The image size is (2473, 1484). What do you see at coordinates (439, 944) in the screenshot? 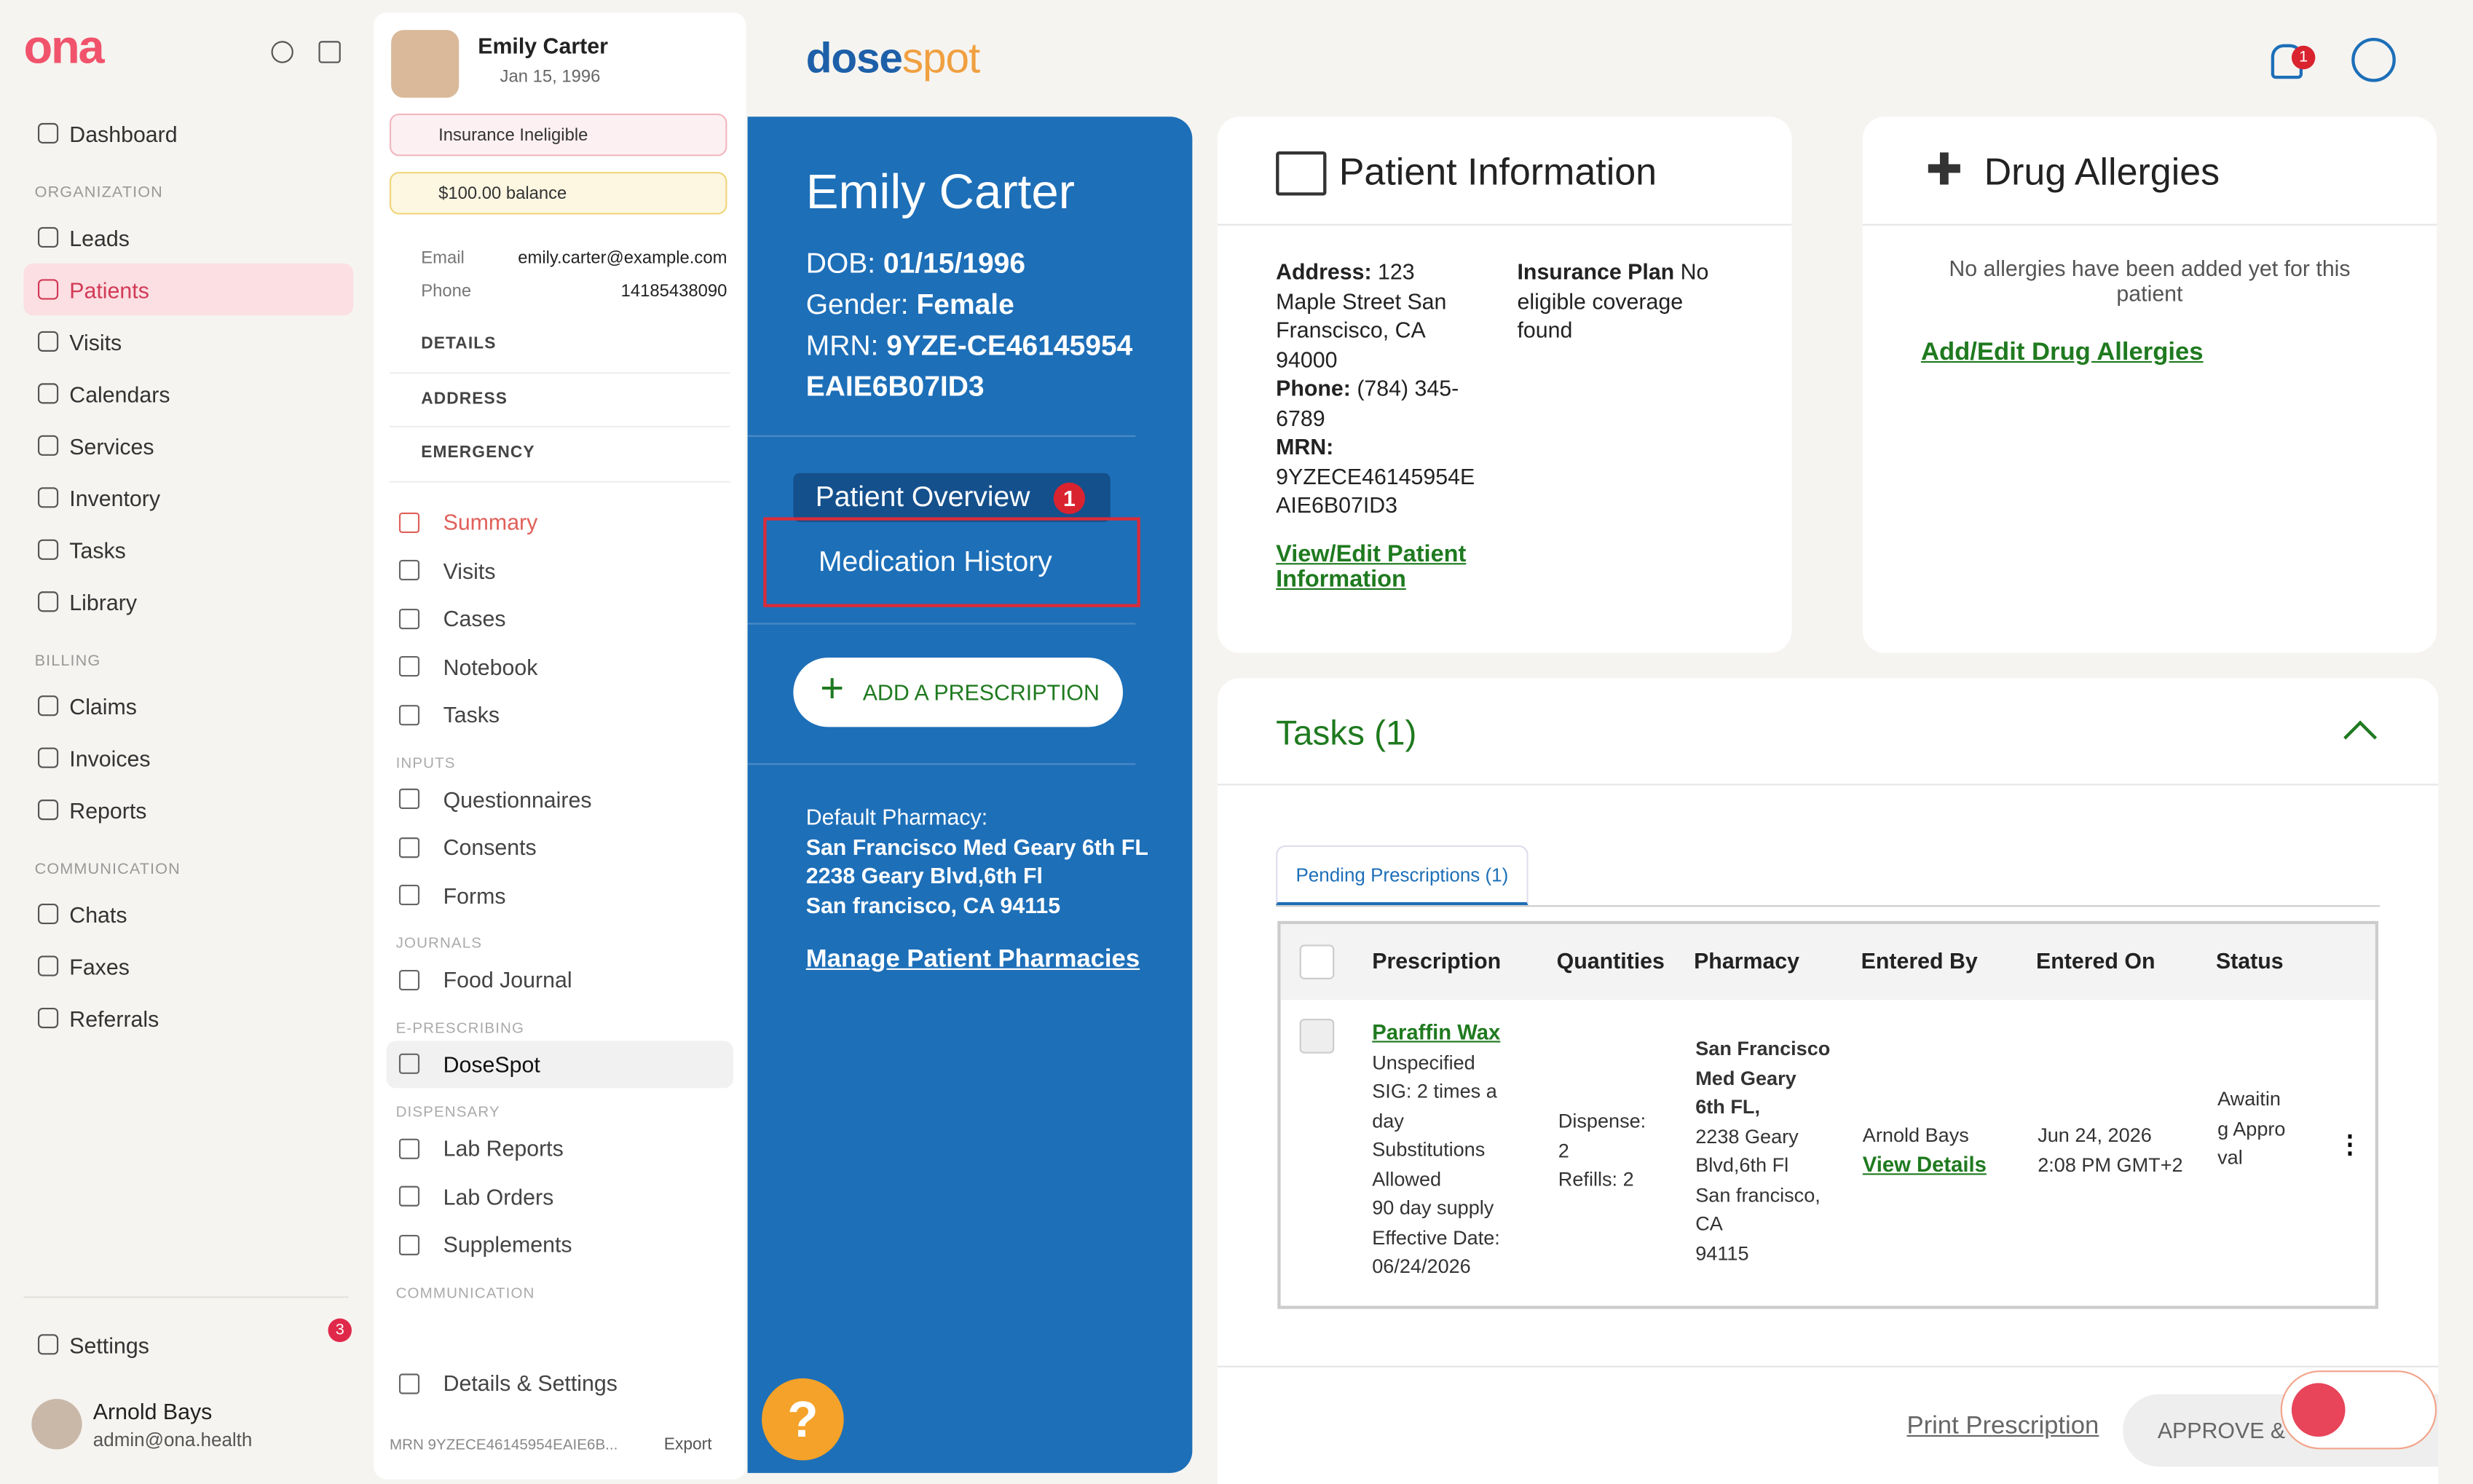
I see `section-heading: JOURNALS` at bounding box center [439, 944].